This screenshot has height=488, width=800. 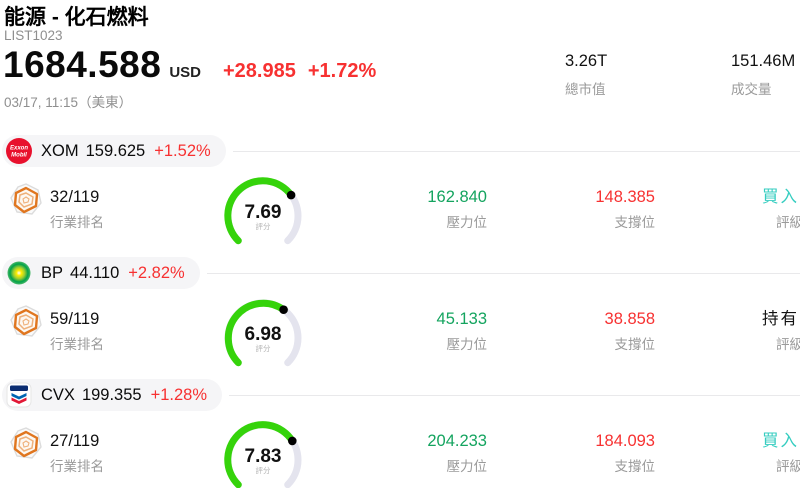 I want to click on svg-text: Exxon, so click(x=19, y=149).